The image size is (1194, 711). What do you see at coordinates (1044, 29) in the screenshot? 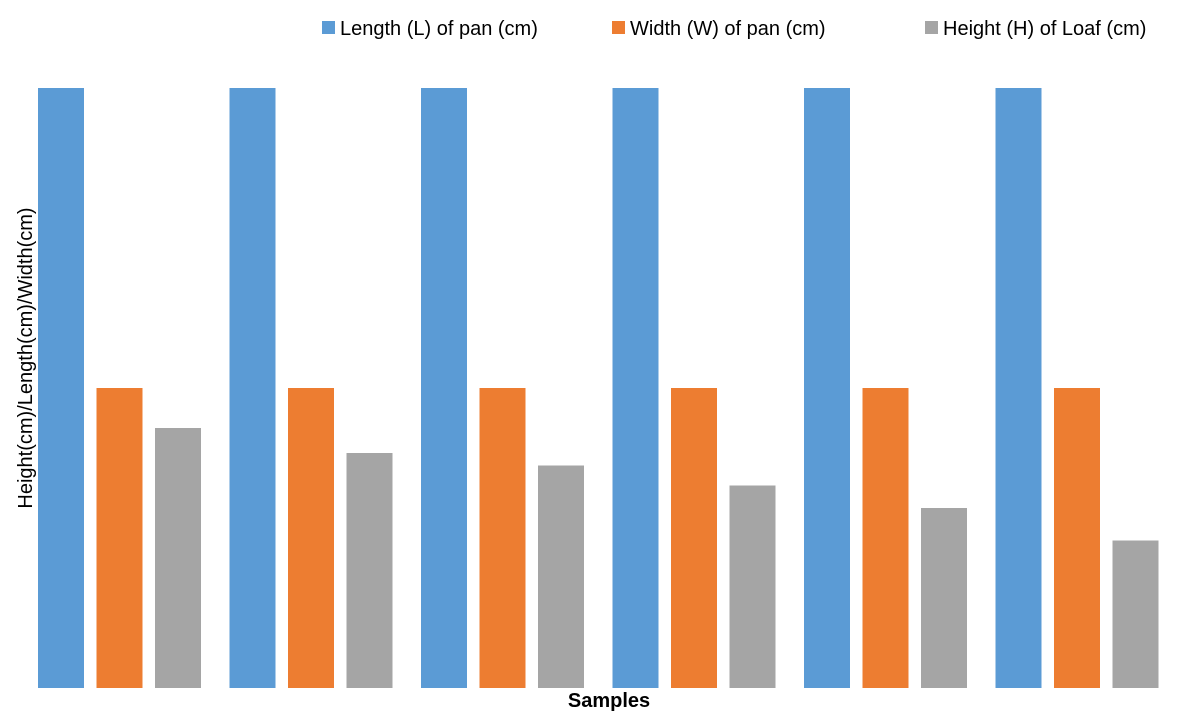
I see `legend-label-3: Height (H) of Loaf (cm)` at bounding box center [1044, 29].